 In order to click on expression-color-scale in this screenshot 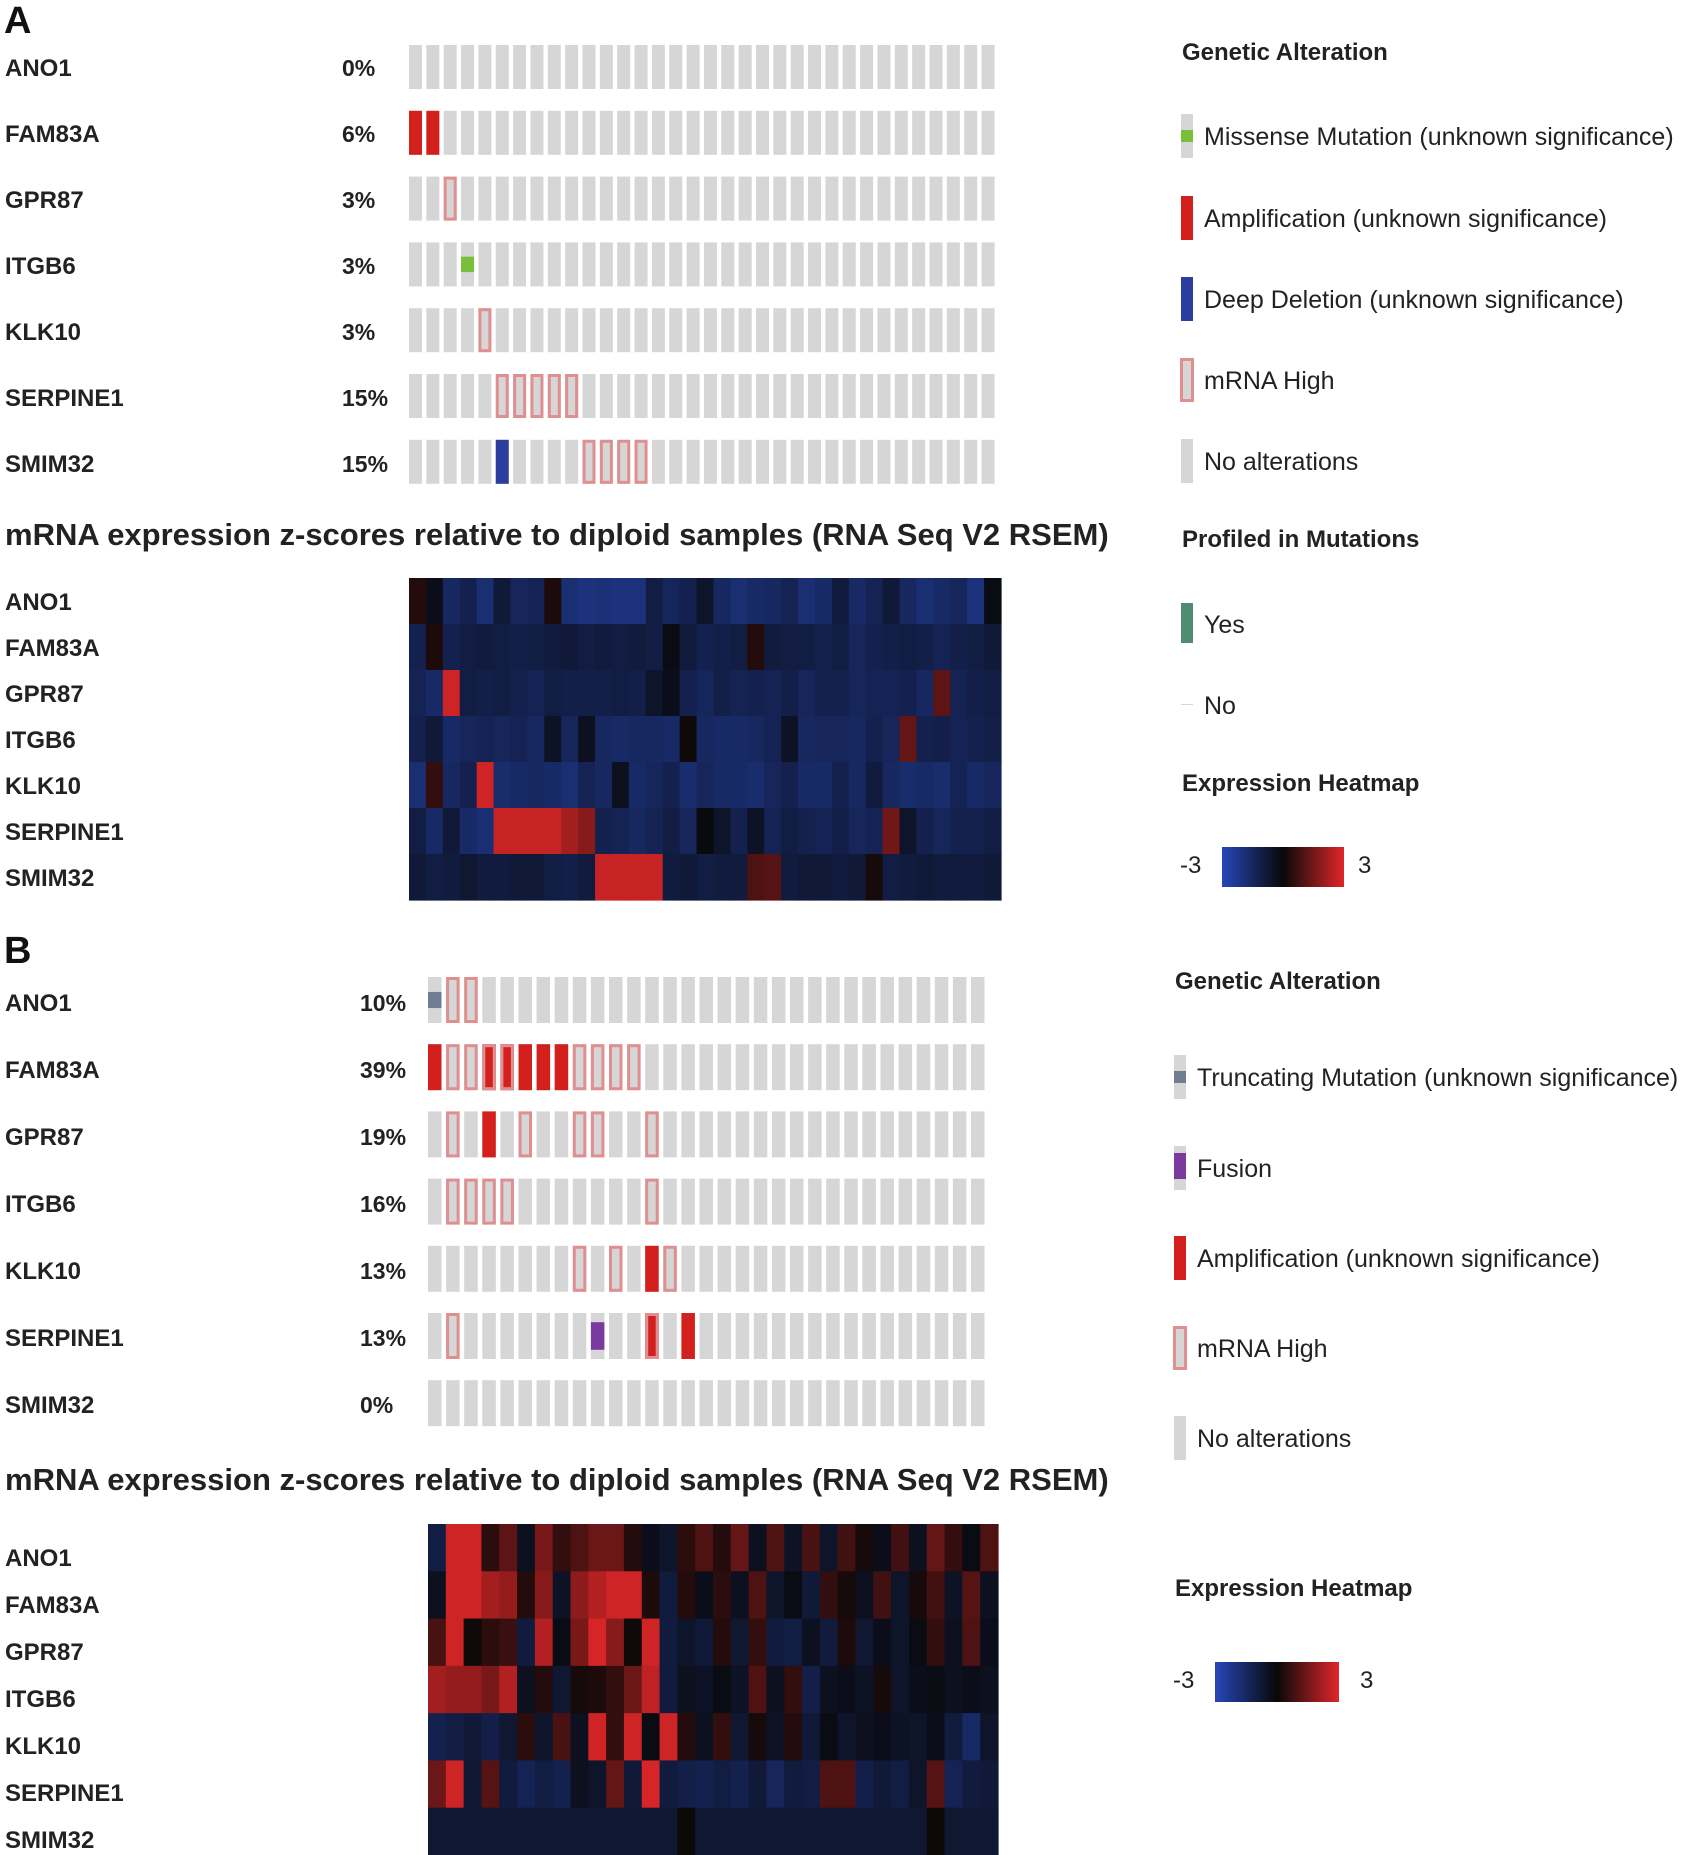, I will do `click(1277, 1682)`.